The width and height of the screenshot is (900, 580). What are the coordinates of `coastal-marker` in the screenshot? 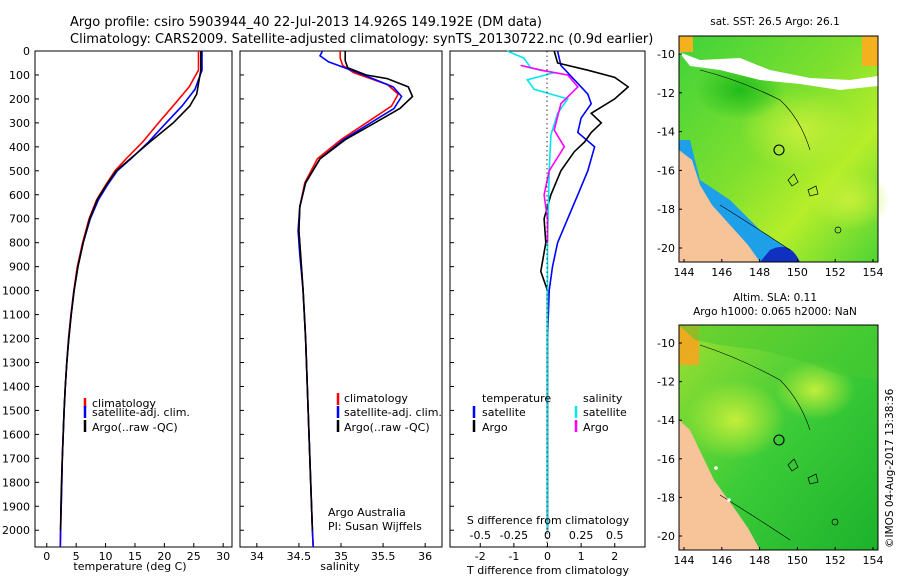 It's located at (716, 468).